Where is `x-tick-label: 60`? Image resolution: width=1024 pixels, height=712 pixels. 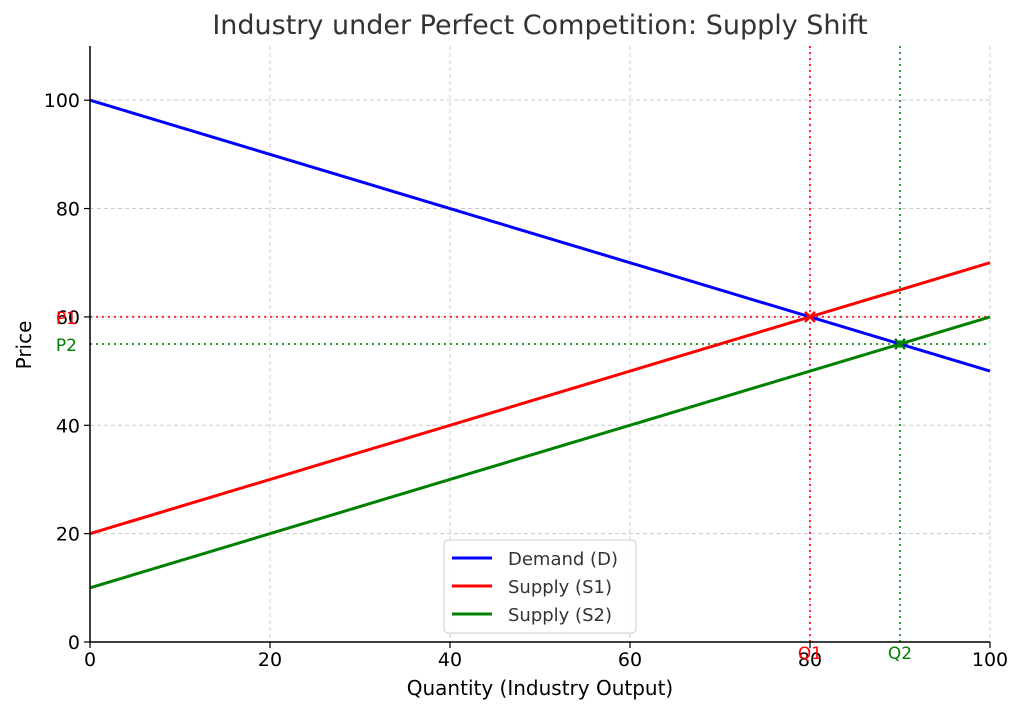 x-tick-label: 60 is located at coordinates (630, 660).